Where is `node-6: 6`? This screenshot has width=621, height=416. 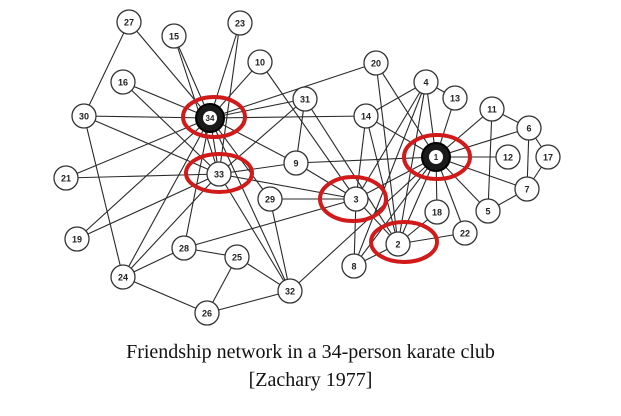
node-6: 6 is located at coordinates (529, 128).